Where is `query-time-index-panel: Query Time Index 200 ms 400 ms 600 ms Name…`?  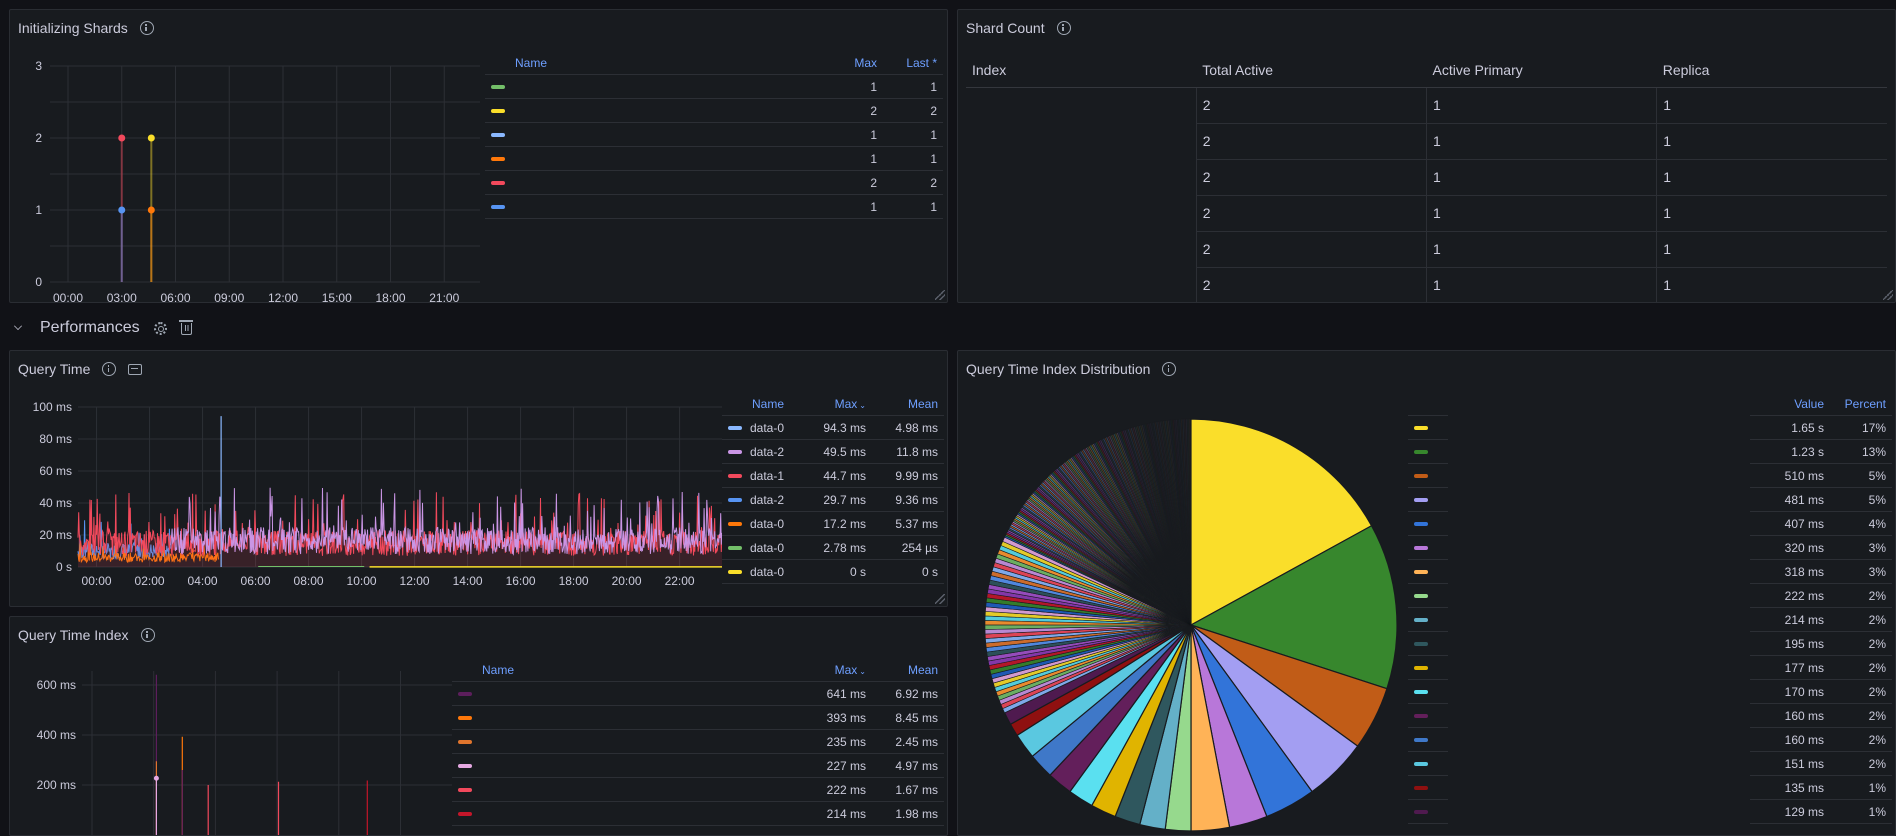
query-time-index-panel: Query Time Index 200 ms 400 ms 600 ms Name… is located at coordinates (478, 726).